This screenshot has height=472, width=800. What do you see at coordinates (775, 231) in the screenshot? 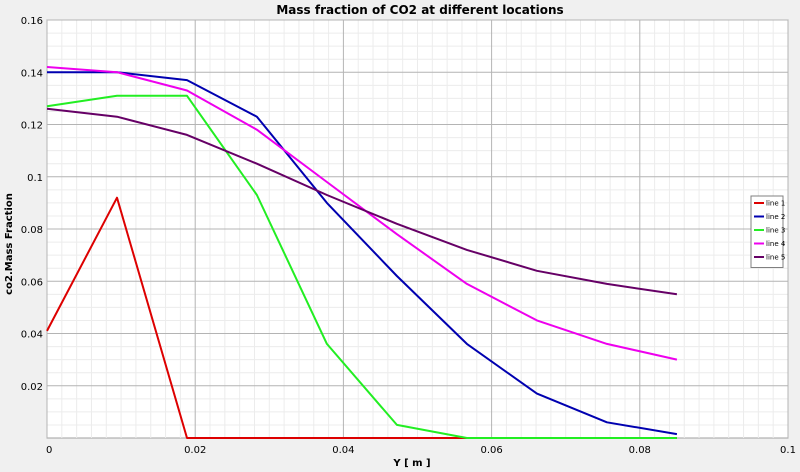
I see `legend-label: line 3` at bounding box center [775, 231].